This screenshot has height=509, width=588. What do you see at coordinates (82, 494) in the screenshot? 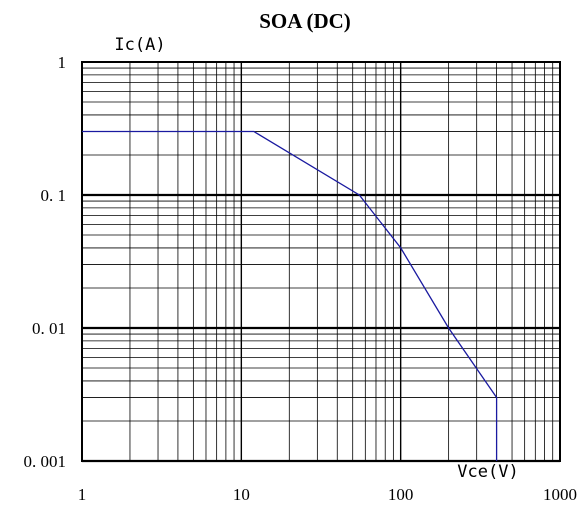
I see `x-tick-label: 1` at bounding box center [82, 494].